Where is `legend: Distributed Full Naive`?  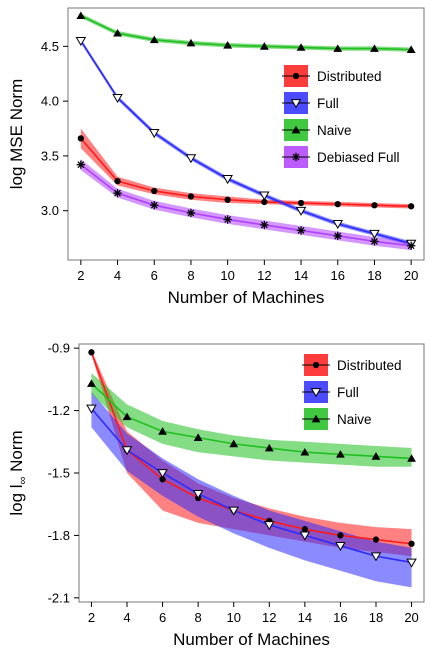 legend: Distributed Full Naive is located at coordinates (352, 392).